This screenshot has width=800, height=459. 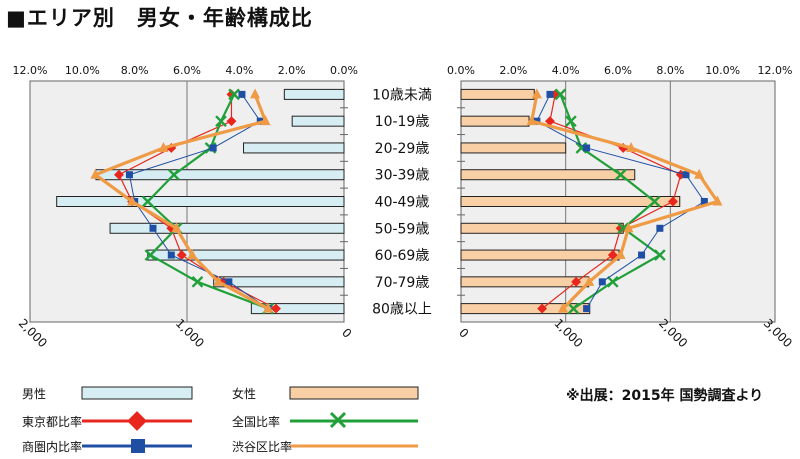 I want to click on legend-tokyo-label: 東京都比率, so click(x=52, y=422).